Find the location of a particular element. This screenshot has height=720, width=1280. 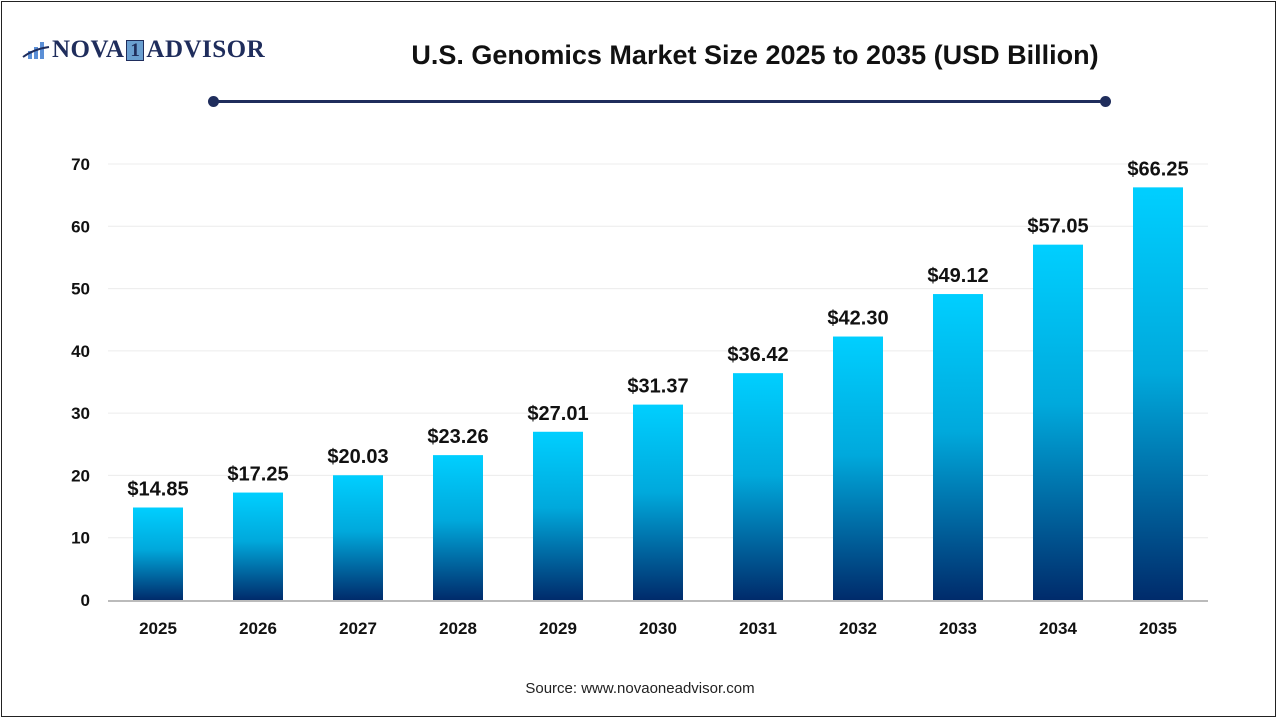

data-label: $23.26 is located at coordinates (457, 437).